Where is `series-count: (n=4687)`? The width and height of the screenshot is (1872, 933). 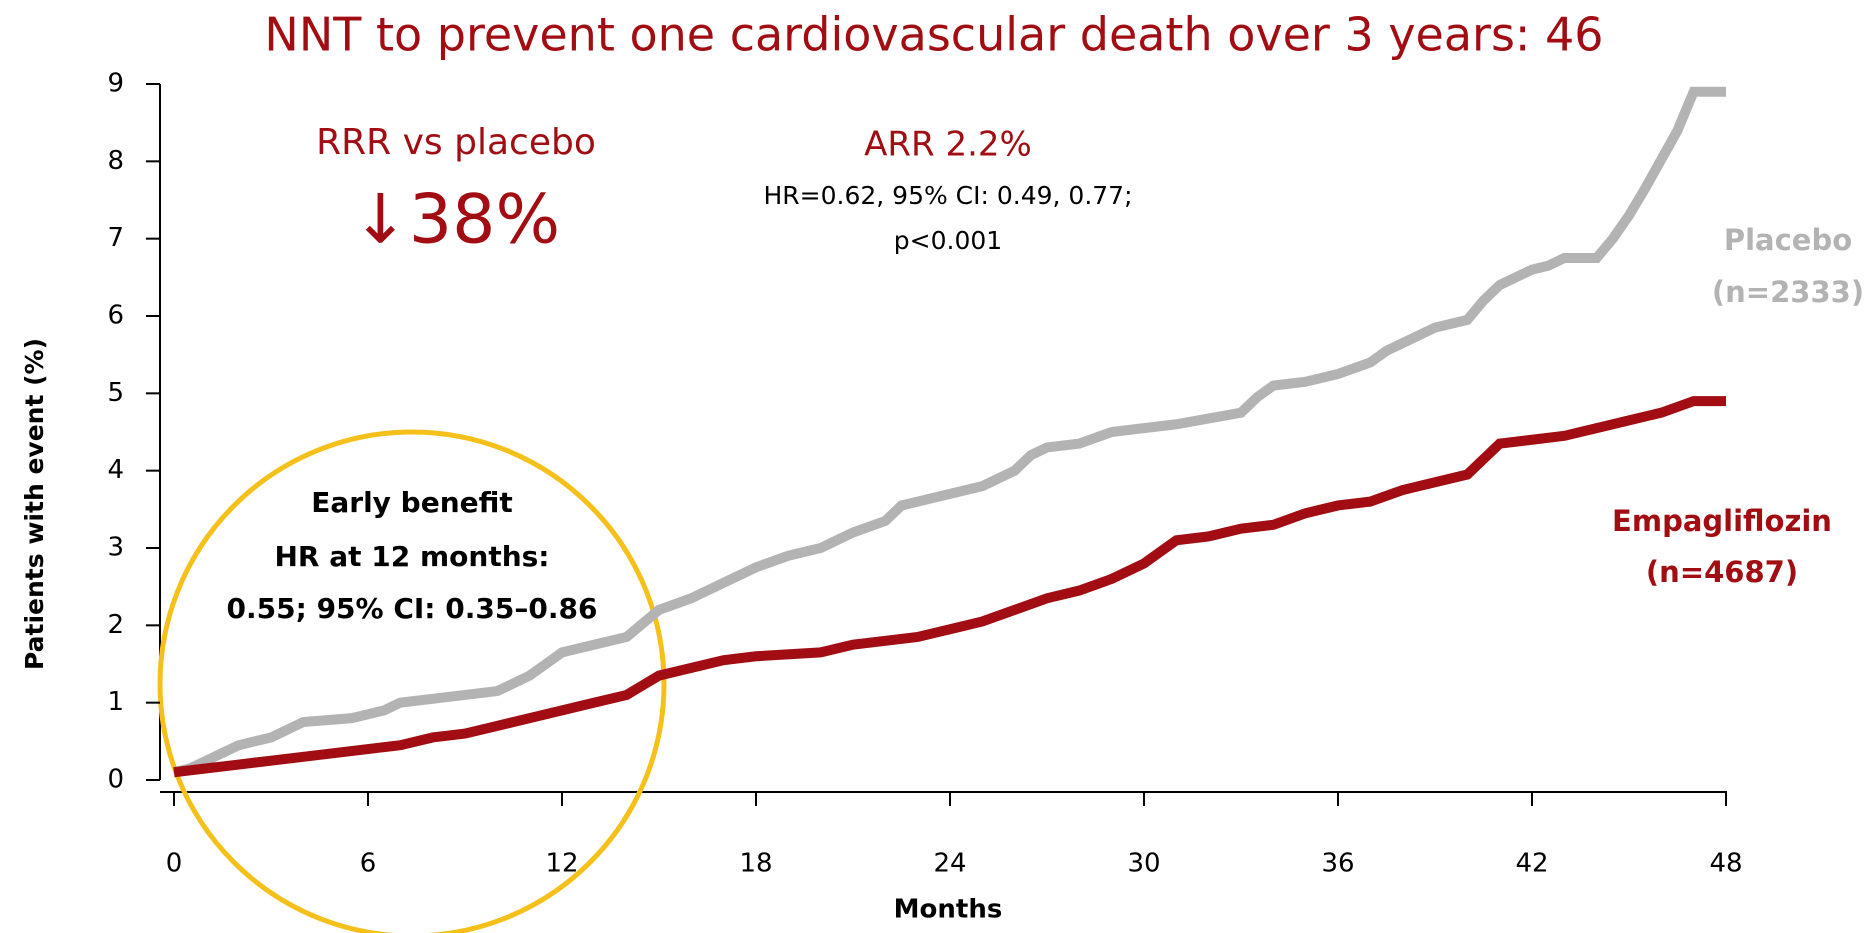
series-count: (n=4687) is located at coordinates (1722, 572).